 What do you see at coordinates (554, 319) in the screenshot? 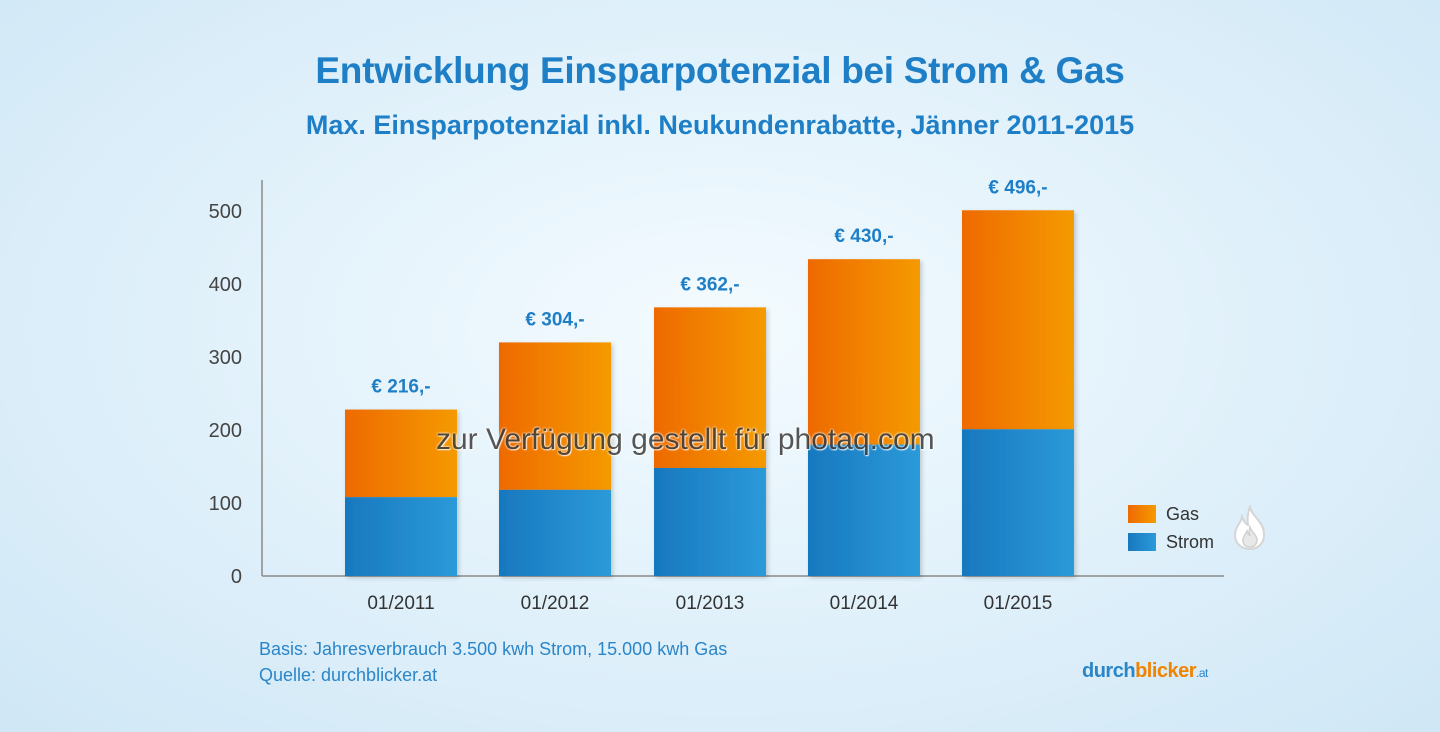
I see `data-label-total: € 304,-` at bounding box center [554, 319].